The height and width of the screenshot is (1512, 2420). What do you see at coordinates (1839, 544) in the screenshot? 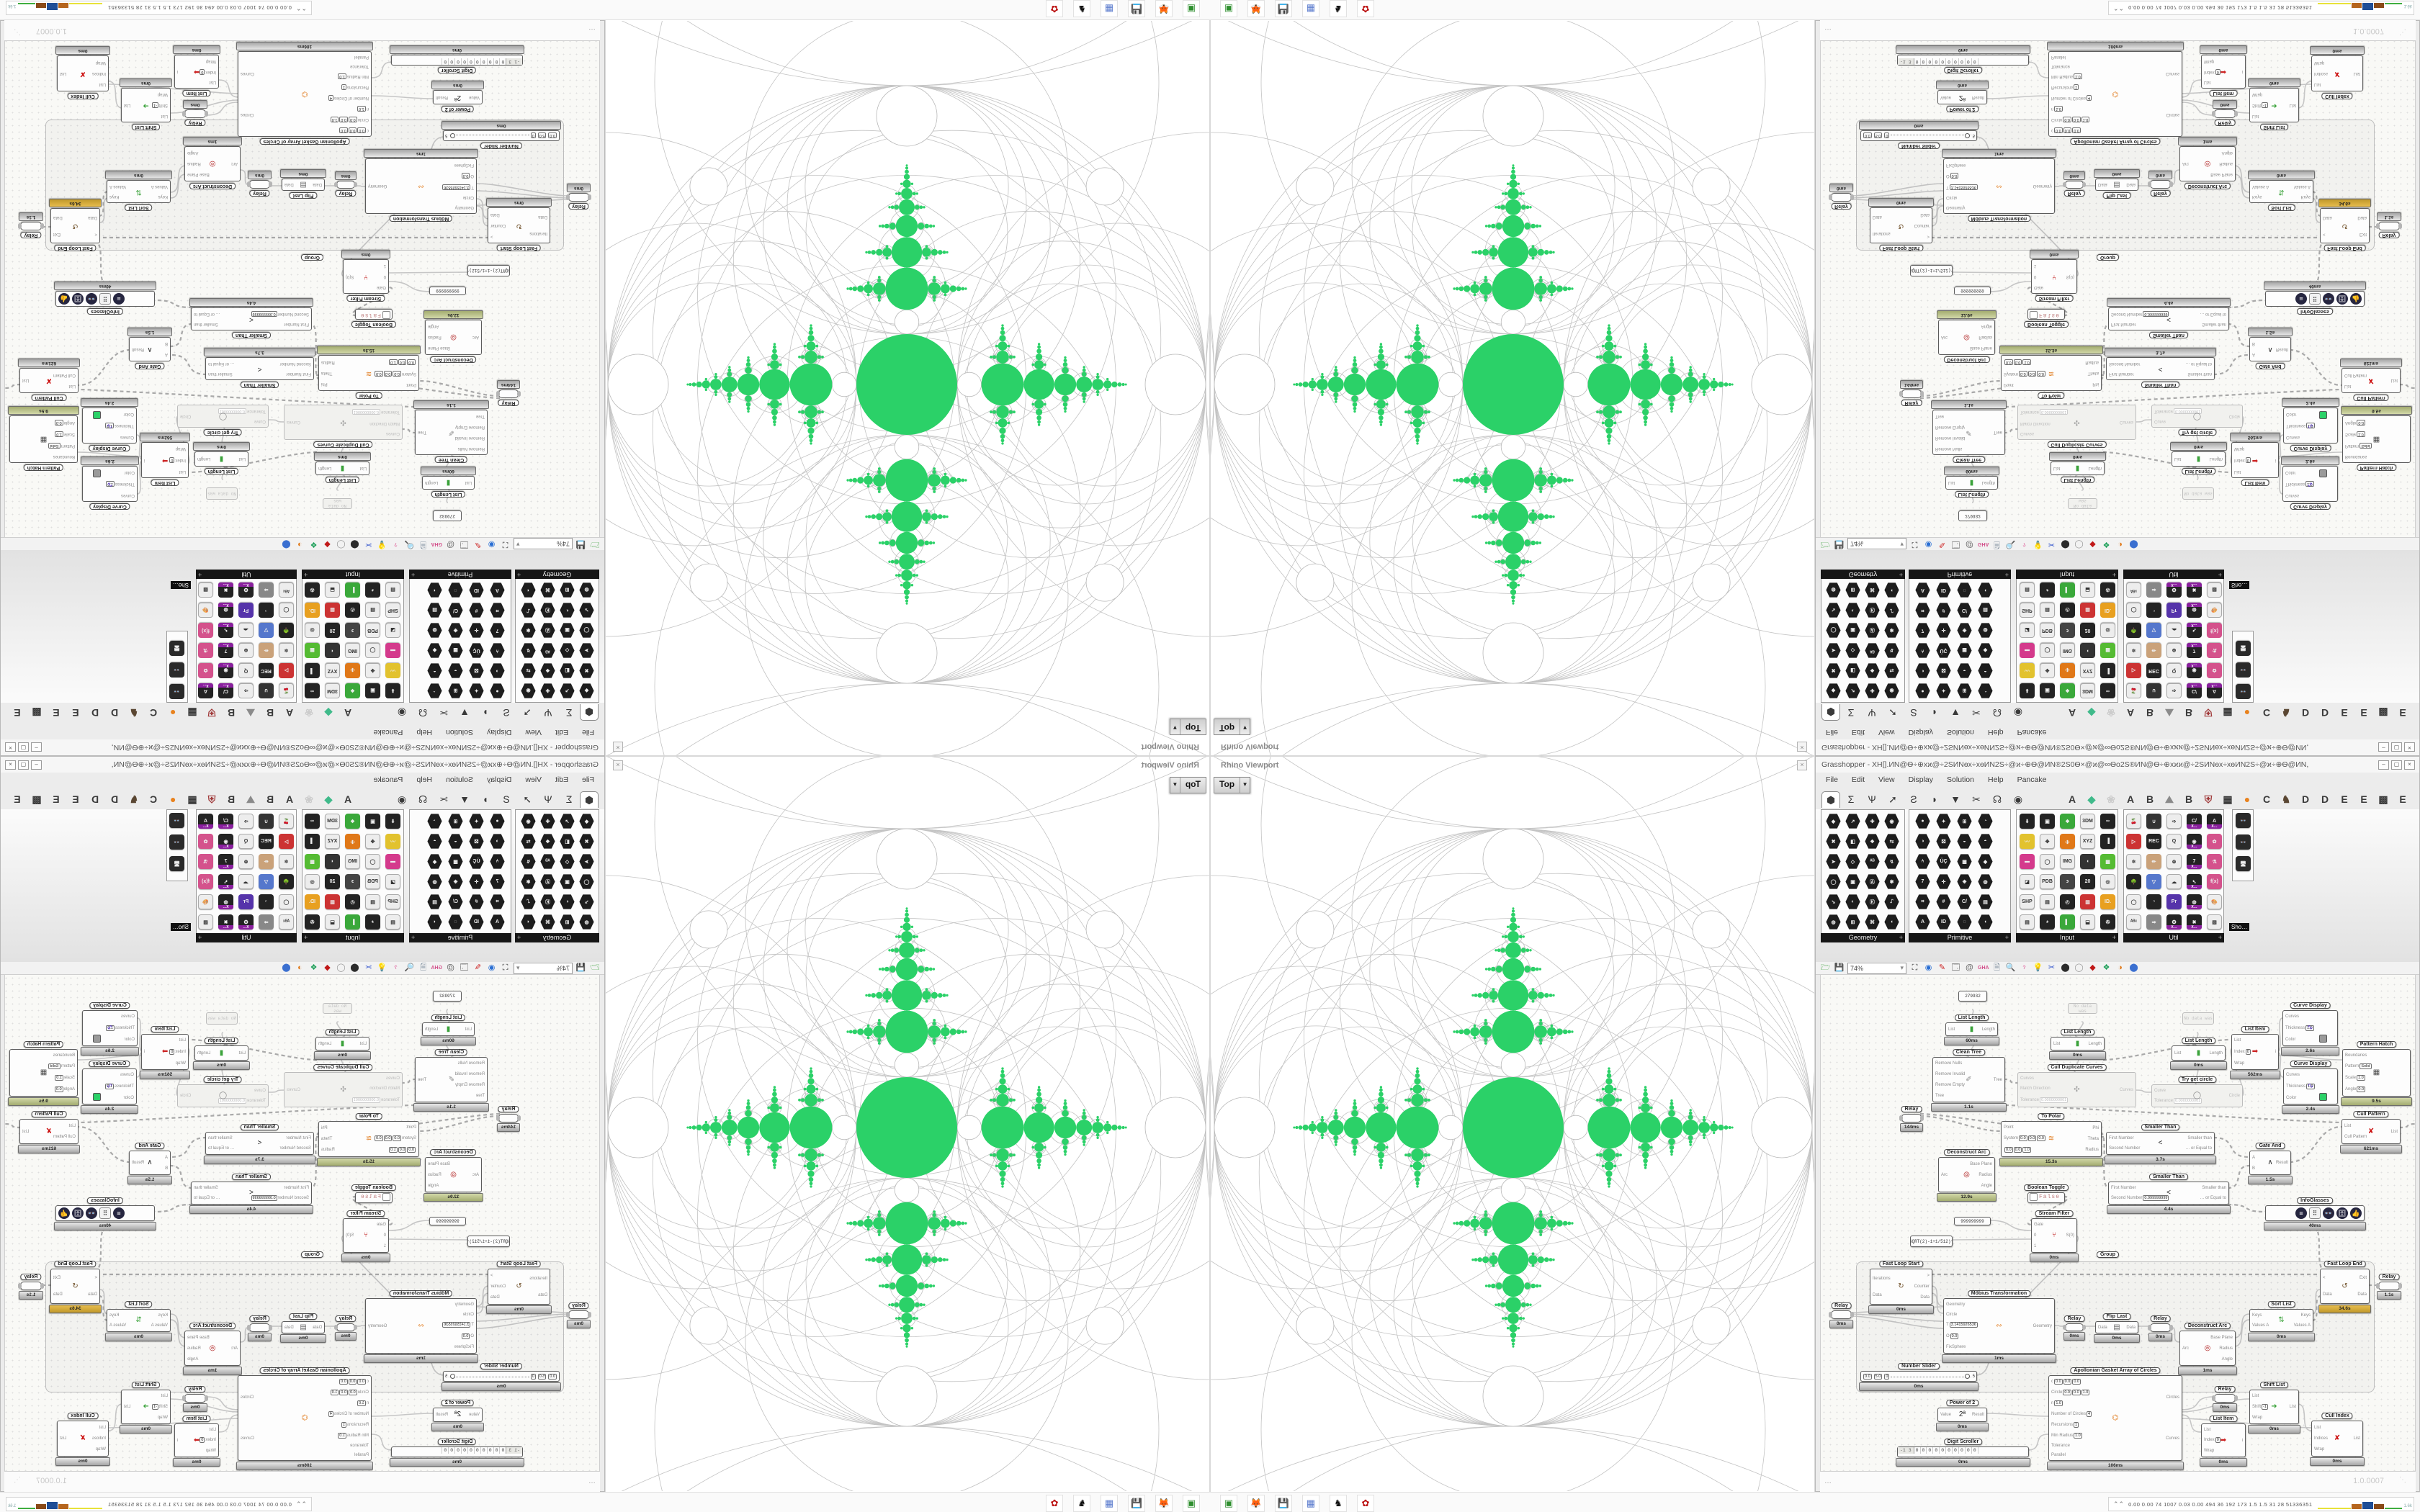
I see `save-file-icon: 💾` at bounding box center [1839, 544].